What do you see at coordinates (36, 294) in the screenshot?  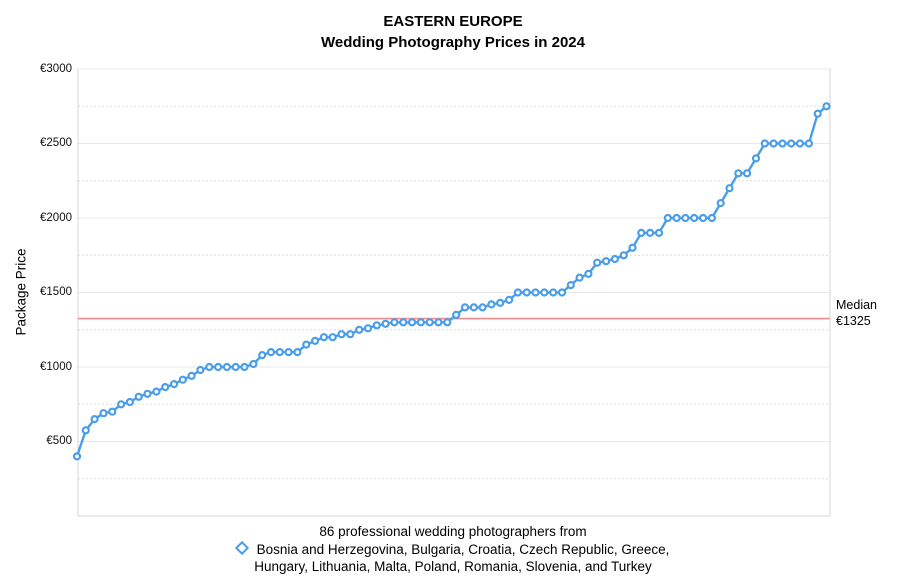 I see `y-axis-ticks: €500 €1000 €1500 €2000 €2500 €3000` at bounding box center [36, 294].